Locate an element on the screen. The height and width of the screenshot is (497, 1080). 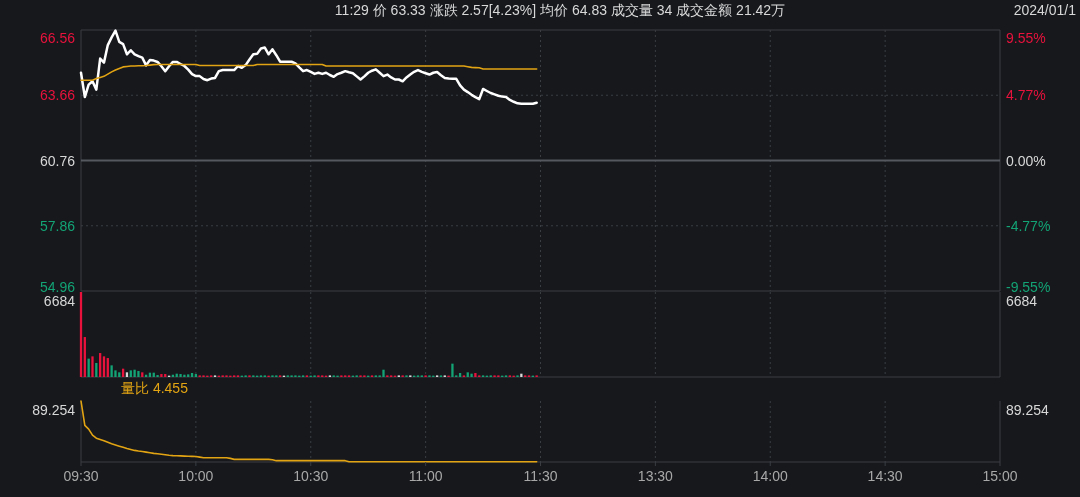
y-tick-label: 54.96 is located at coordinates (57, 287).